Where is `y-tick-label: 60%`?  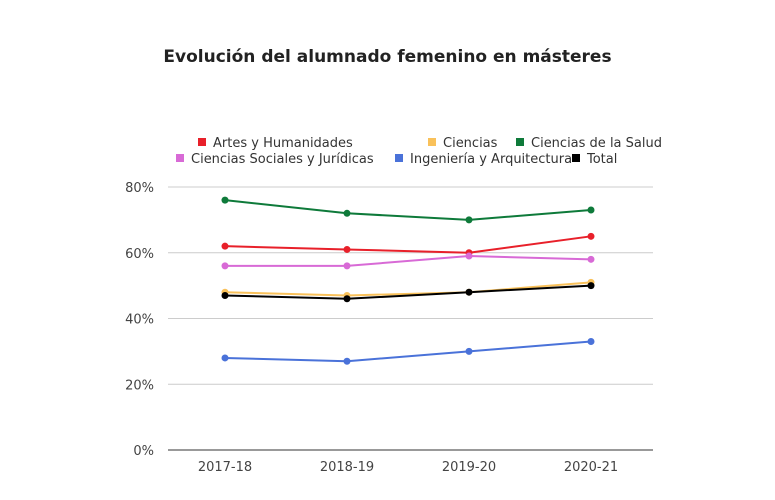 y-tick-label: 60% is located at coordinates (139, 254).